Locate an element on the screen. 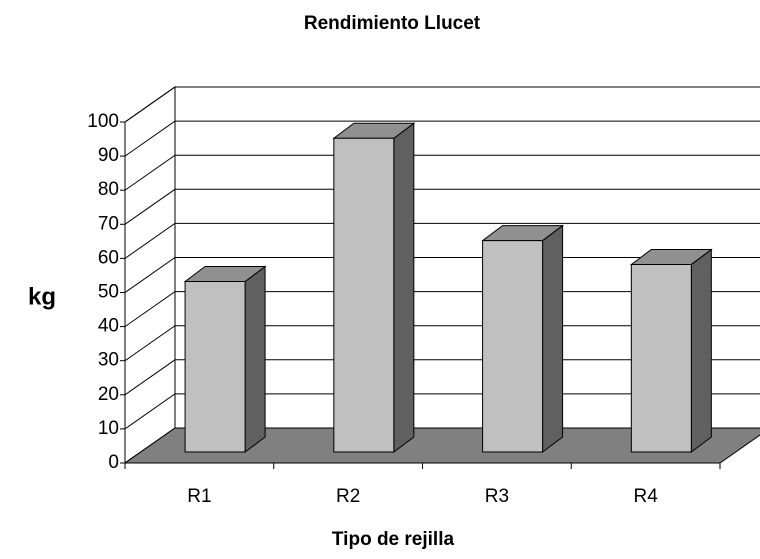 The image size is (760, 559). y-tick-label: 80 is located at coordinates (108, 189).